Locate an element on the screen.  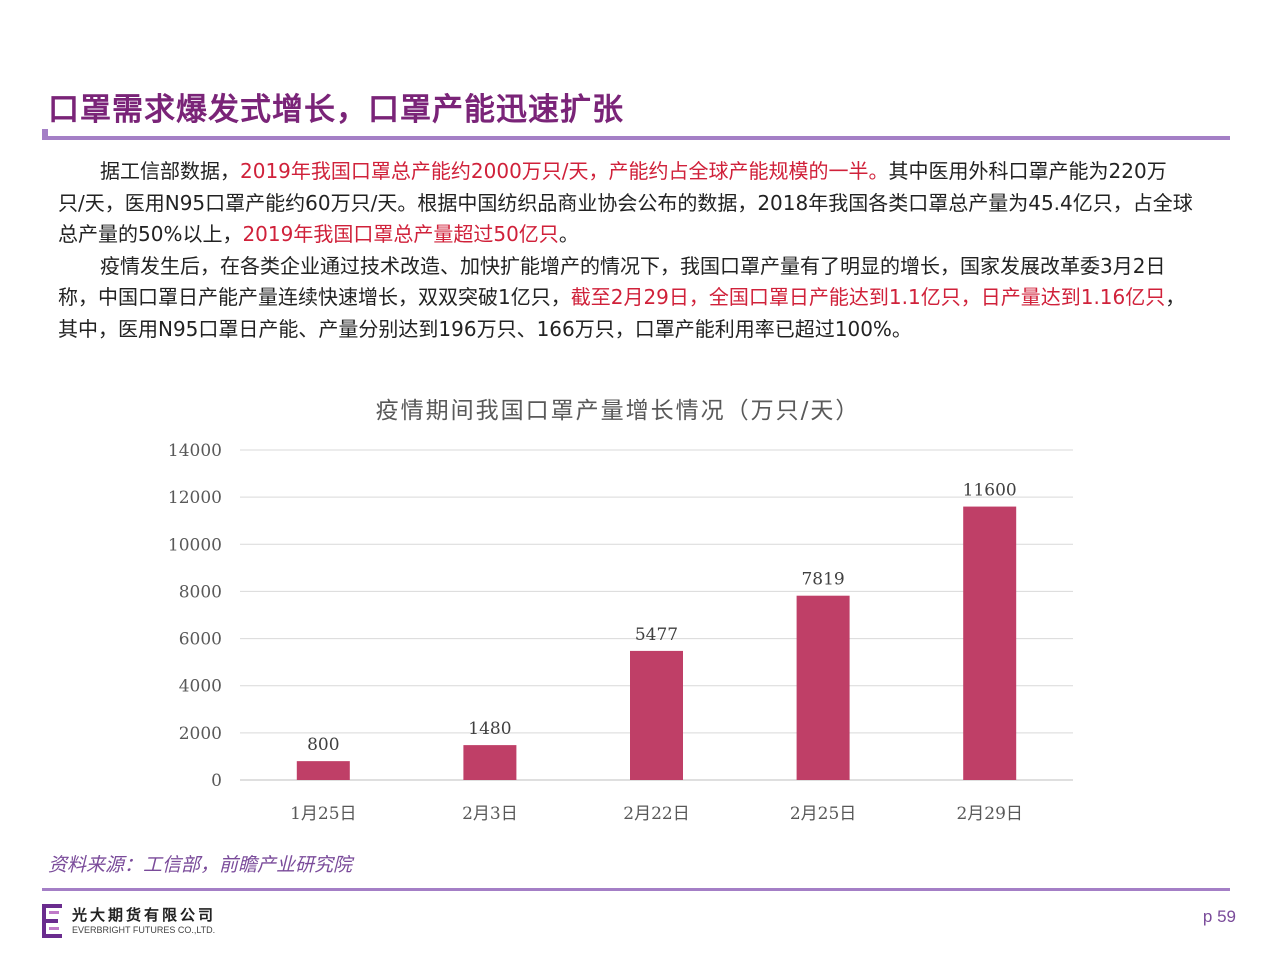
title-rule-accent is located at coordinates (45, 134).